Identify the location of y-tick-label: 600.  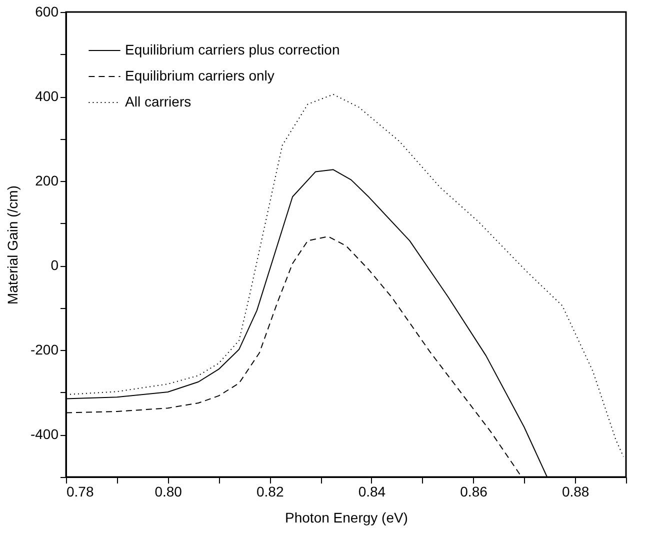
(47, 12).